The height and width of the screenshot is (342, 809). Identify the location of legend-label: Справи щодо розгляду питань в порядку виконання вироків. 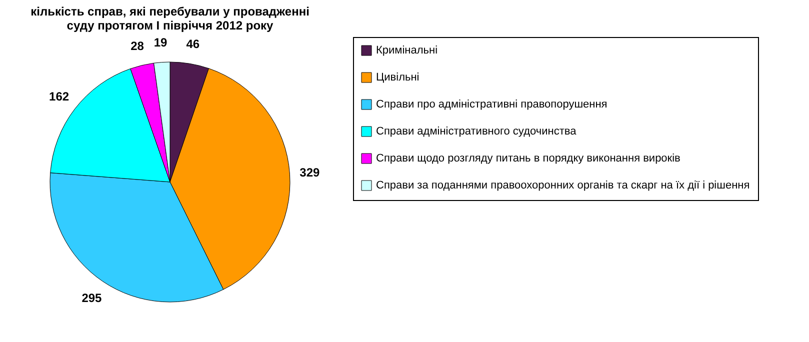
(528, 158).